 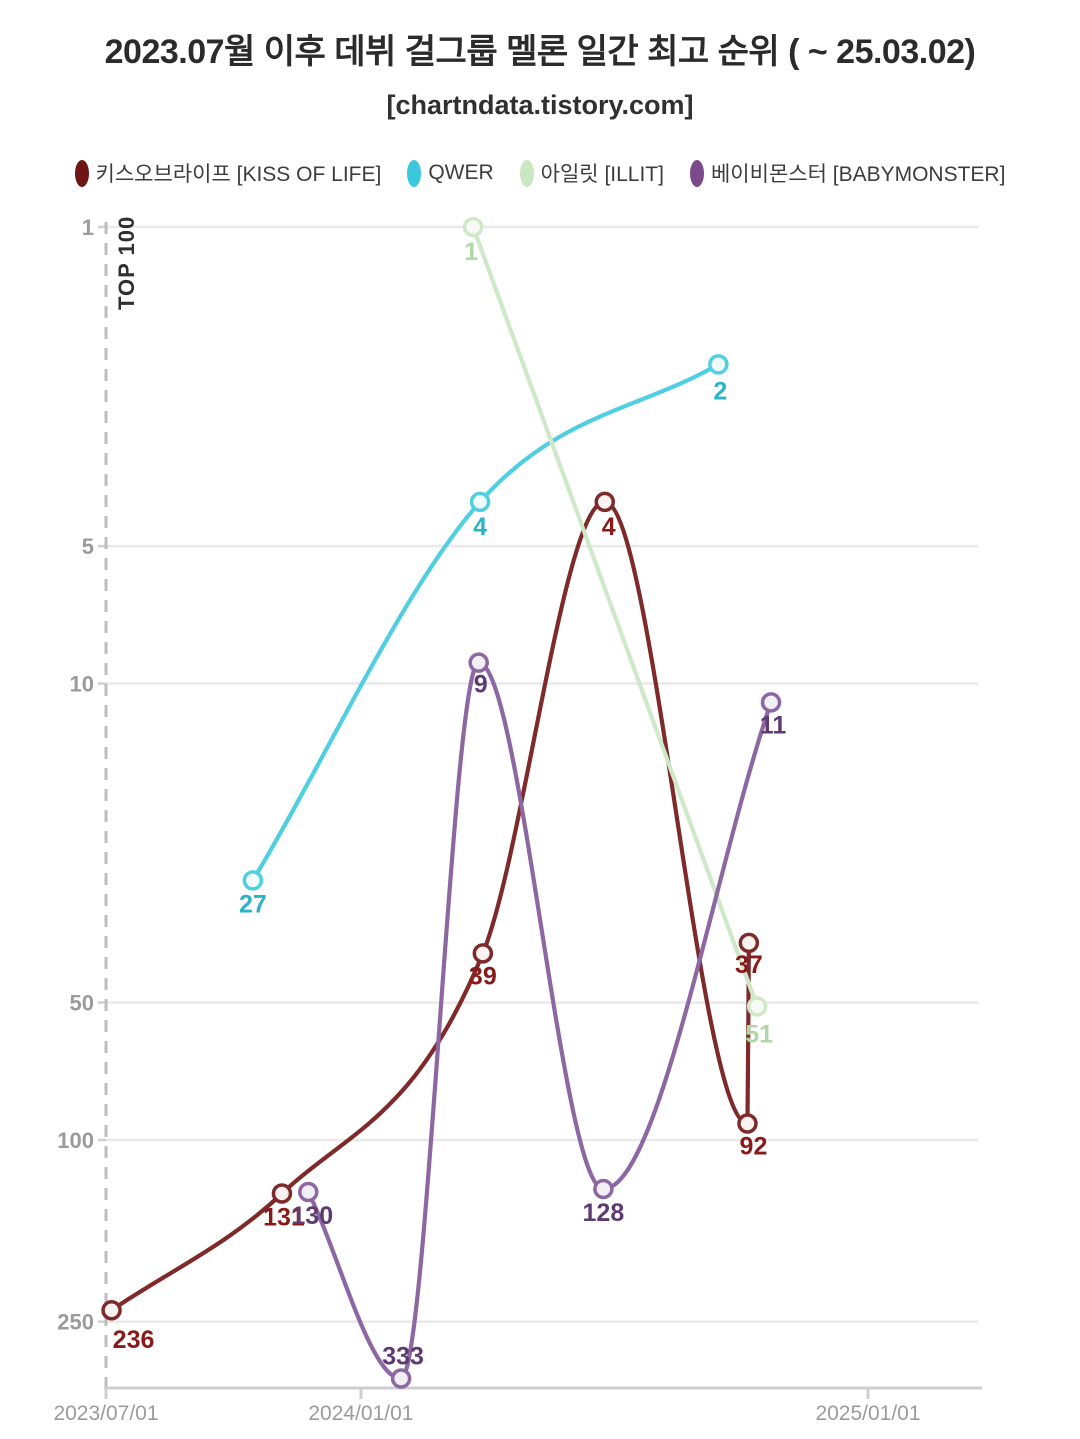 What do you see at coordinates (134, 1340) in the screenshot?
I see `data-point-label-0: 236` at bounding box center [134, 1340].